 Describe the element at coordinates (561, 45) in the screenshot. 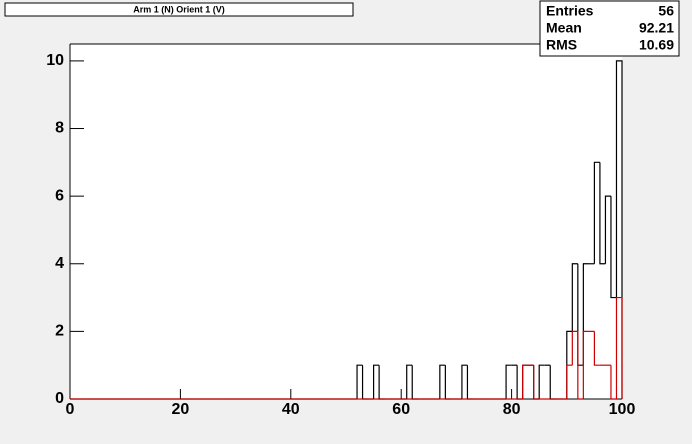

I see `stats-label: RMS` at that location.